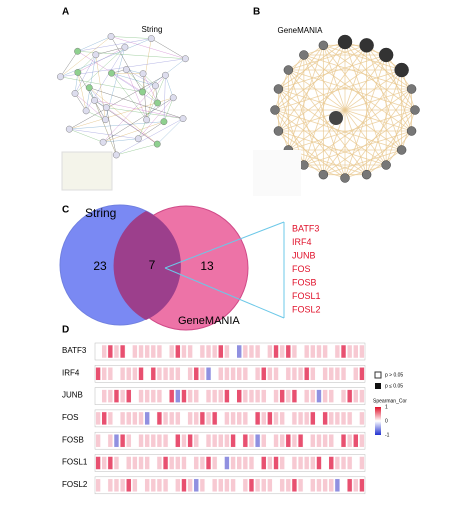 The height and width of the screenshot is (530, 474). What do you see at coordinates (305, 228) in the screenshot?
I see `gene-label: BATF3` at bounding box center [305, 228].